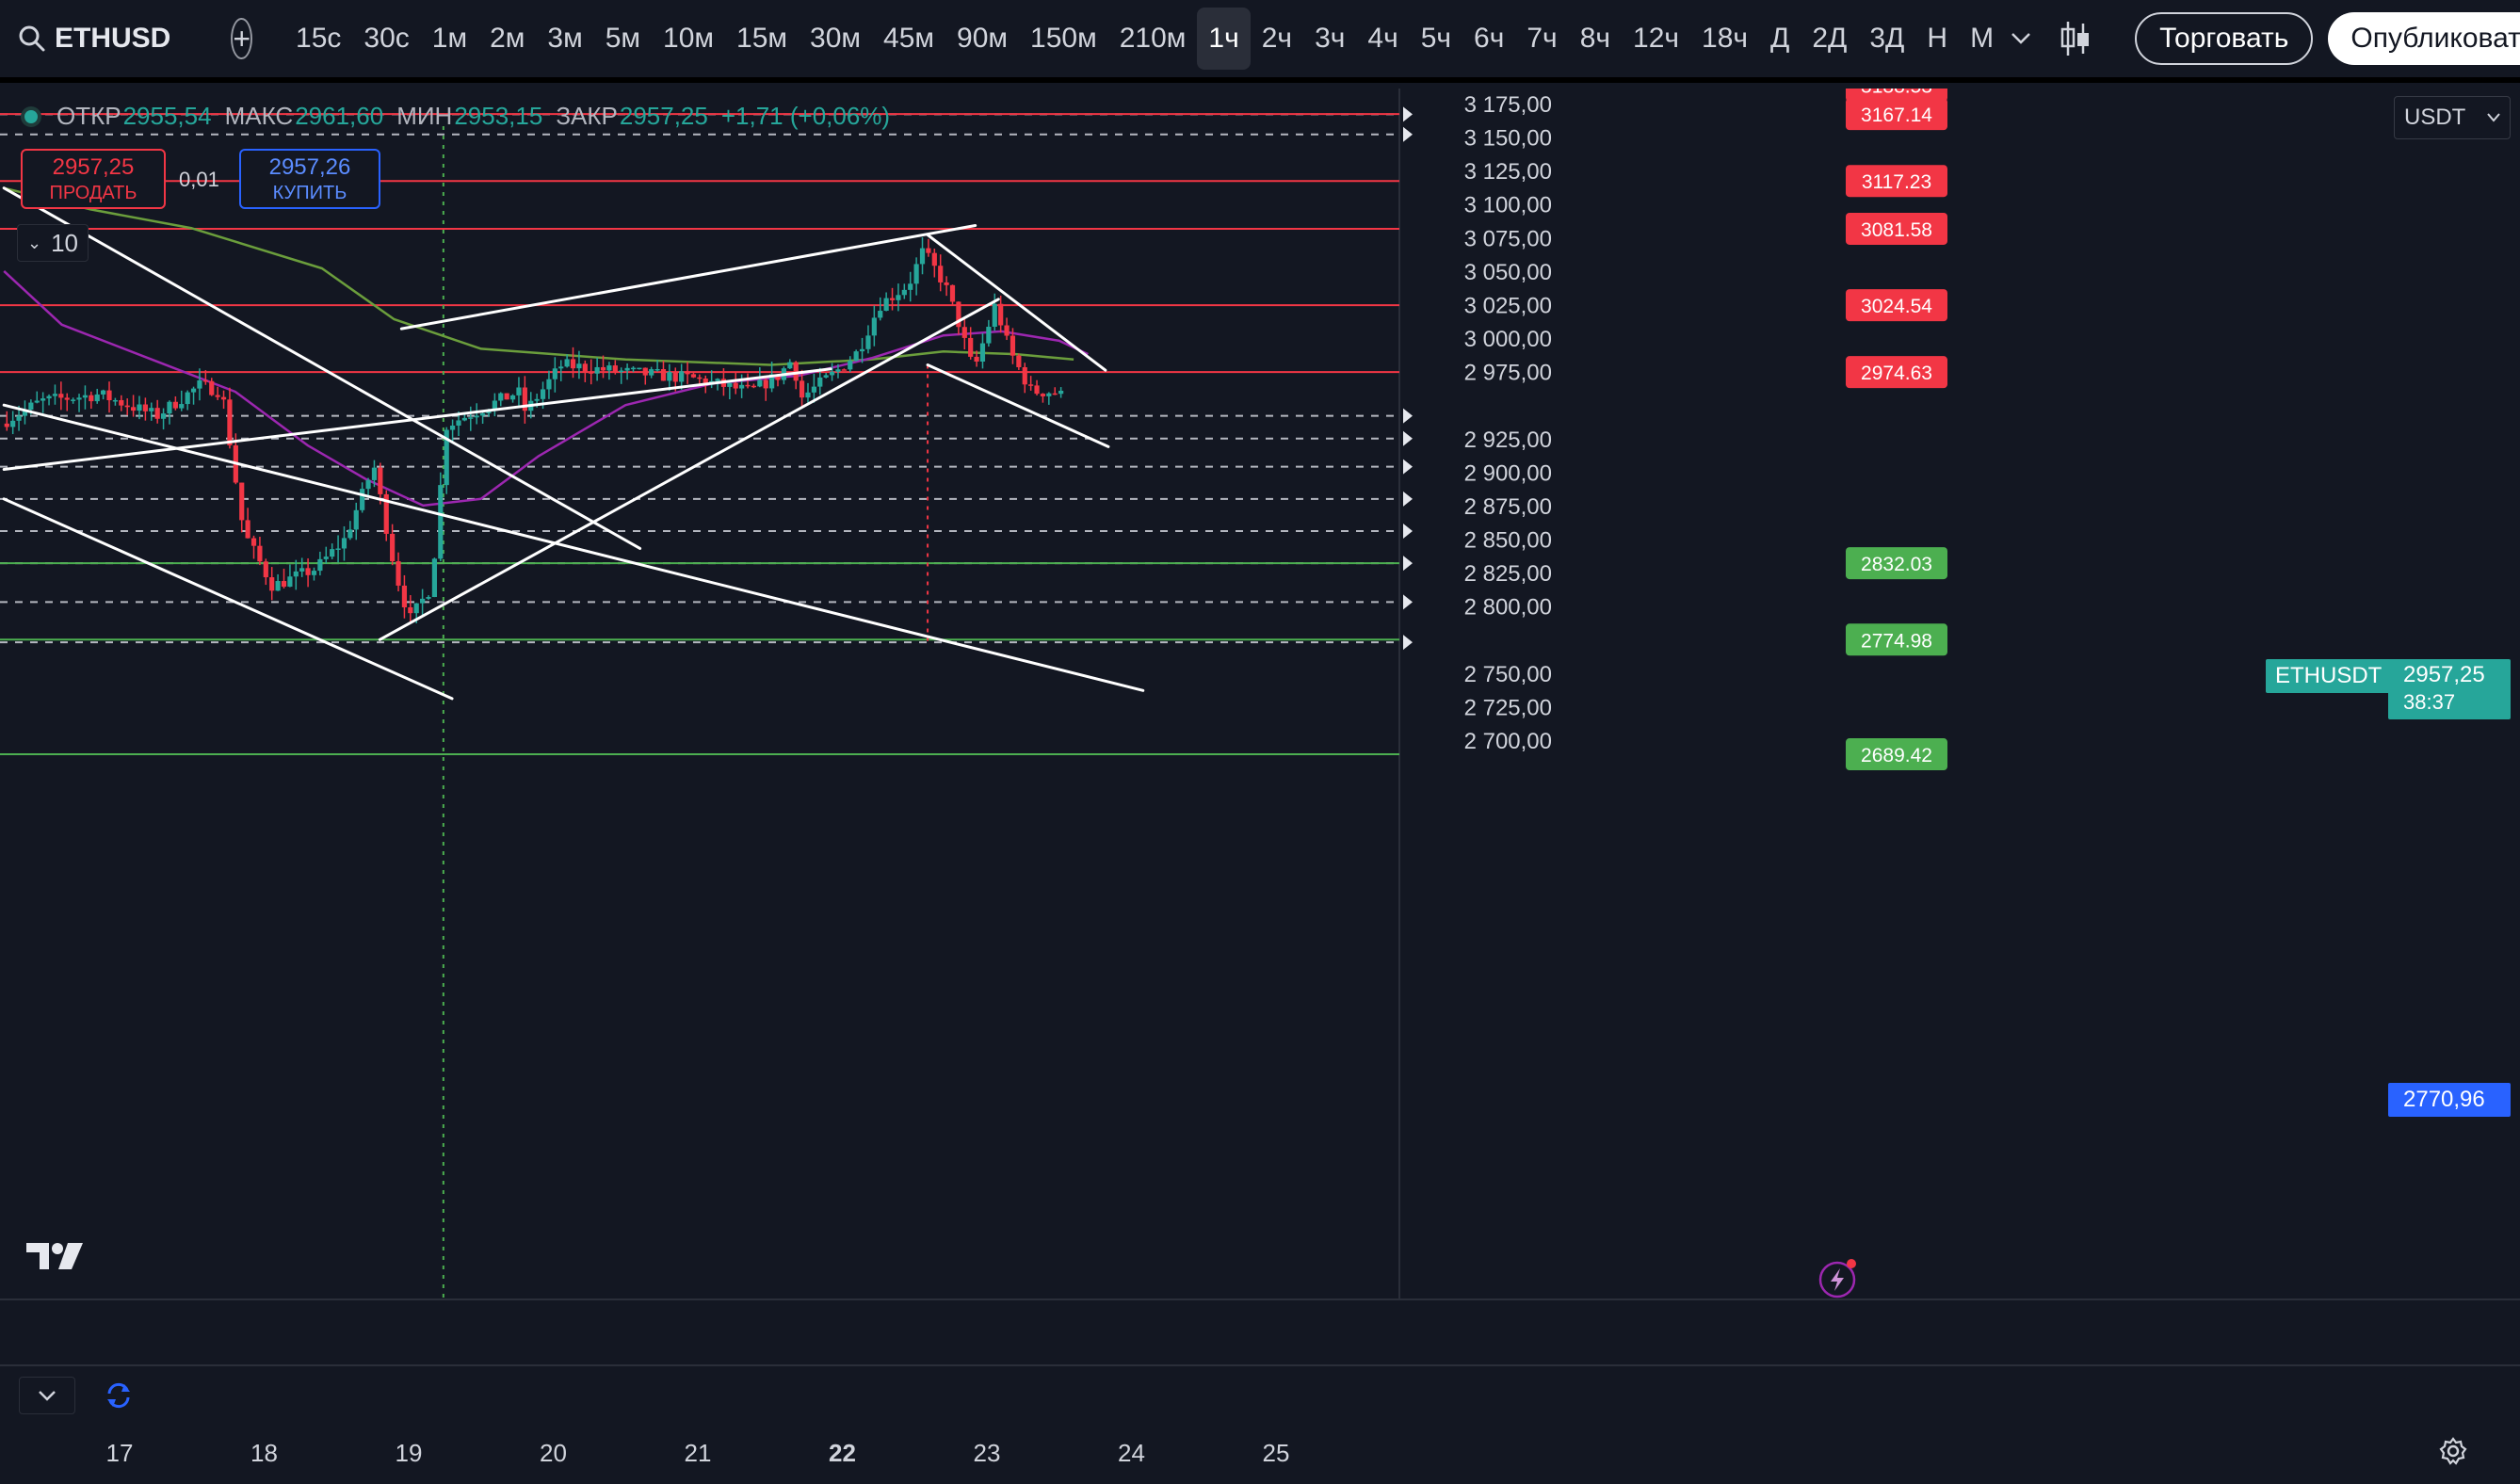 This screenshot has width=2520, height=1484. Describe the element at coordinates (762, 38) in the screenshot. I see `interval-option: 15м` at that location.